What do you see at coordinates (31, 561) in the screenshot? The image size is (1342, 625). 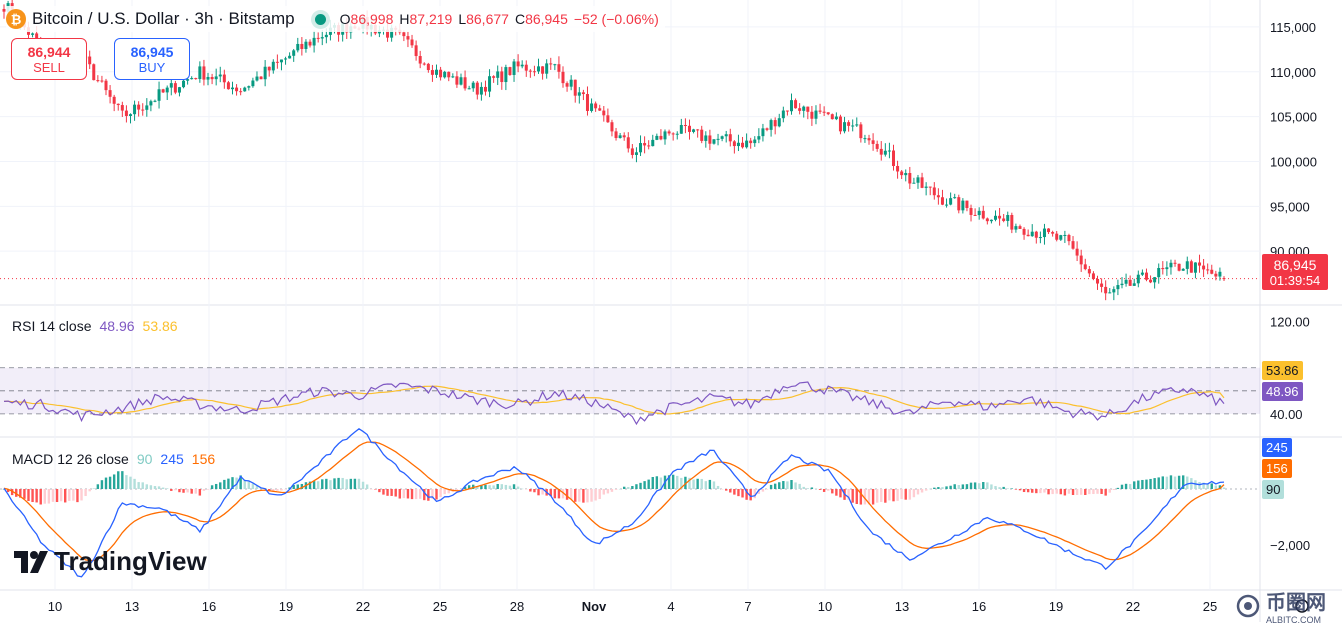 I see `tradingview-logo-icon` at bounding box center [31, 561].